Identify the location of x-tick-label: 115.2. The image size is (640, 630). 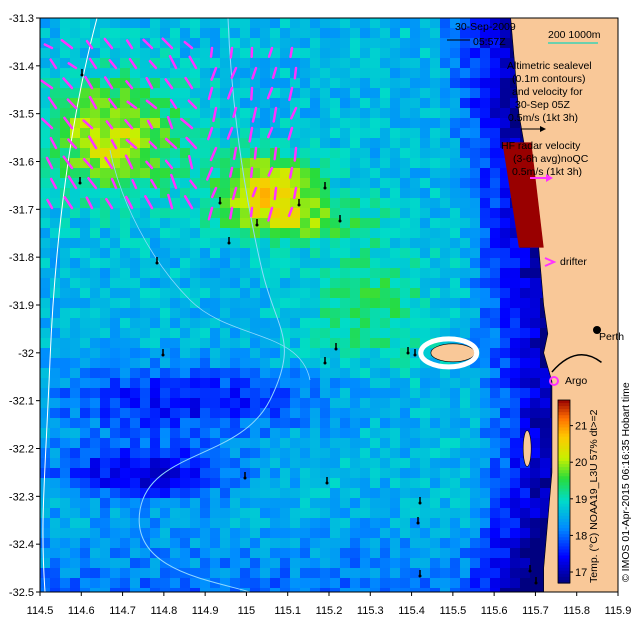
(329, 611).